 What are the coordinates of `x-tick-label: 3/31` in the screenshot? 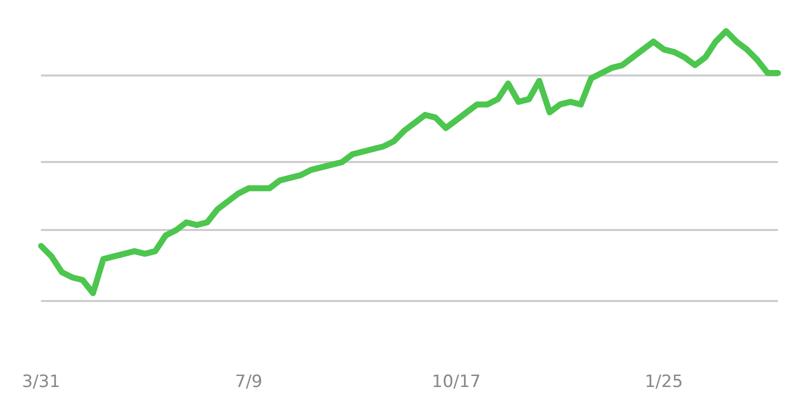 It's located at (41, 382).